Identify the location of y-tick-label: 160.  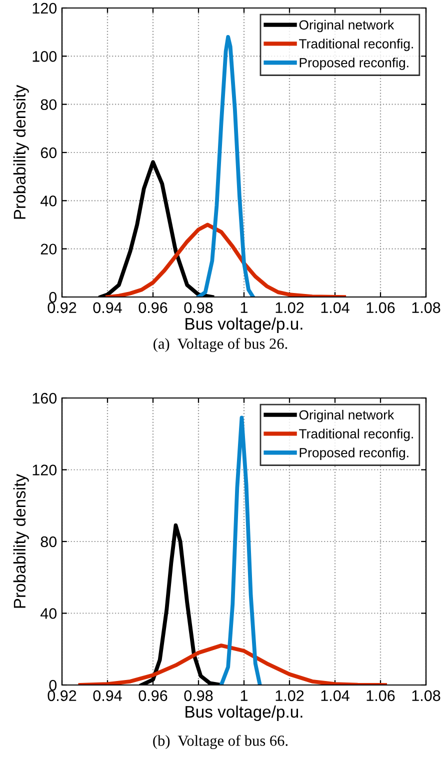
(44, 398).